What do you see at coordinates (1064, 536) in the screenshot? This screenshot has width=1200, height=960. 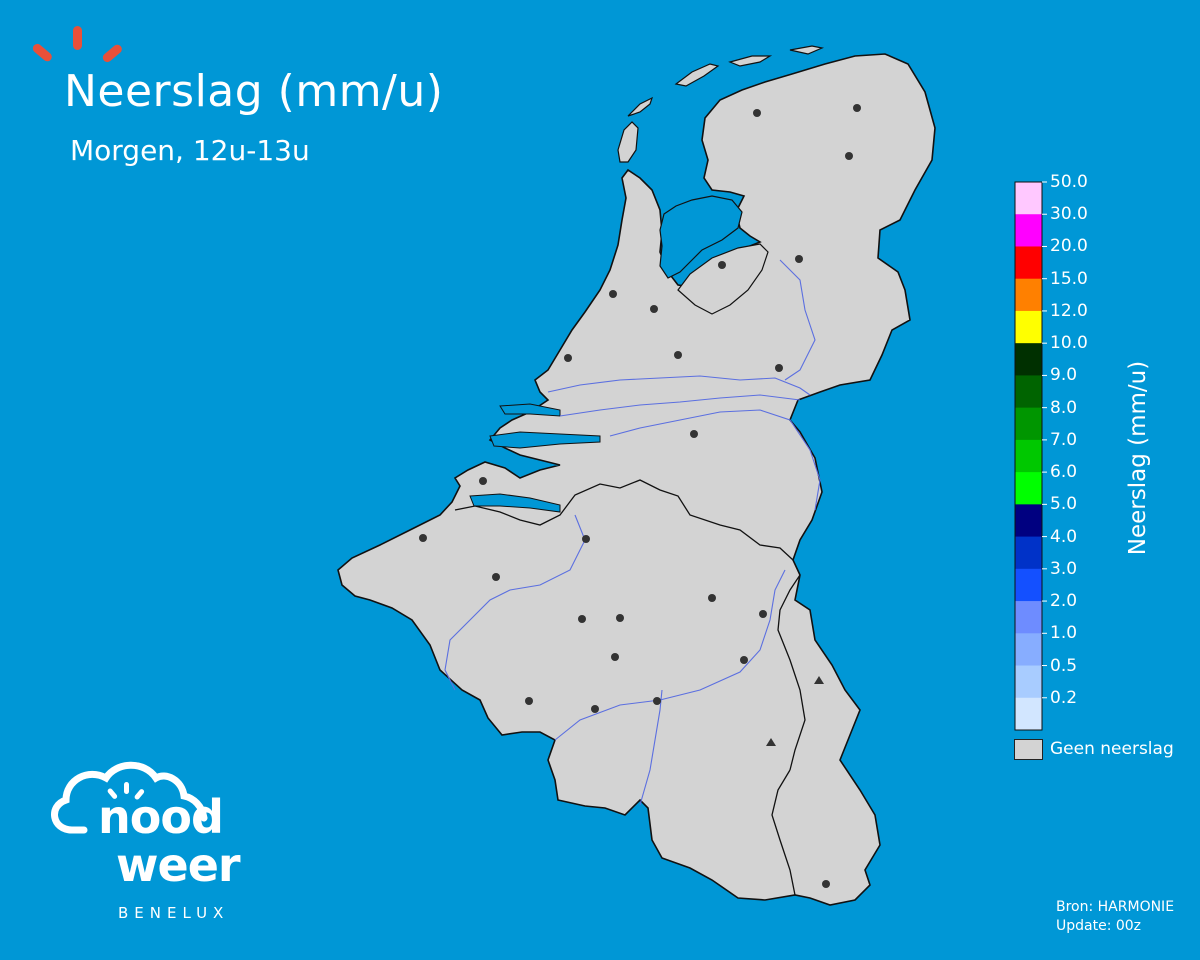 I see `legend-tick-label: 4.0` at bounding box center [1064, 536].